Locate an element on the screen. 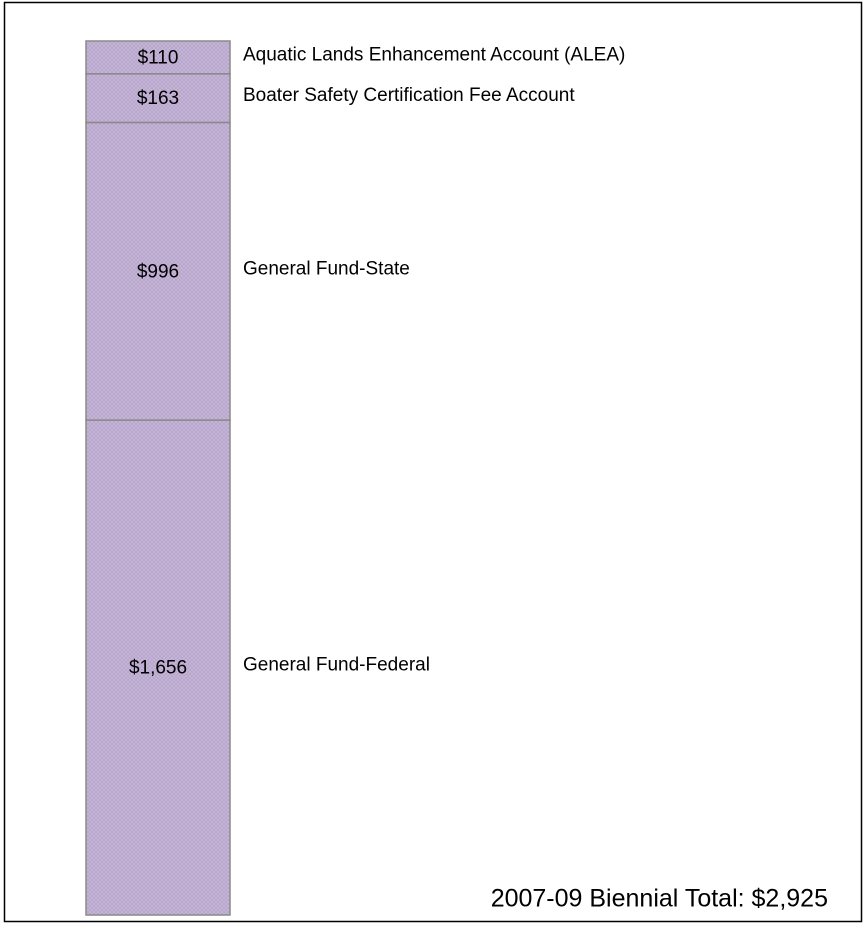 Image resolution: width=865 pixels, height=929 pixels. series-label: Aquatic Lands Enhancement Account (ALEA) is located at coordinates (434, 54).